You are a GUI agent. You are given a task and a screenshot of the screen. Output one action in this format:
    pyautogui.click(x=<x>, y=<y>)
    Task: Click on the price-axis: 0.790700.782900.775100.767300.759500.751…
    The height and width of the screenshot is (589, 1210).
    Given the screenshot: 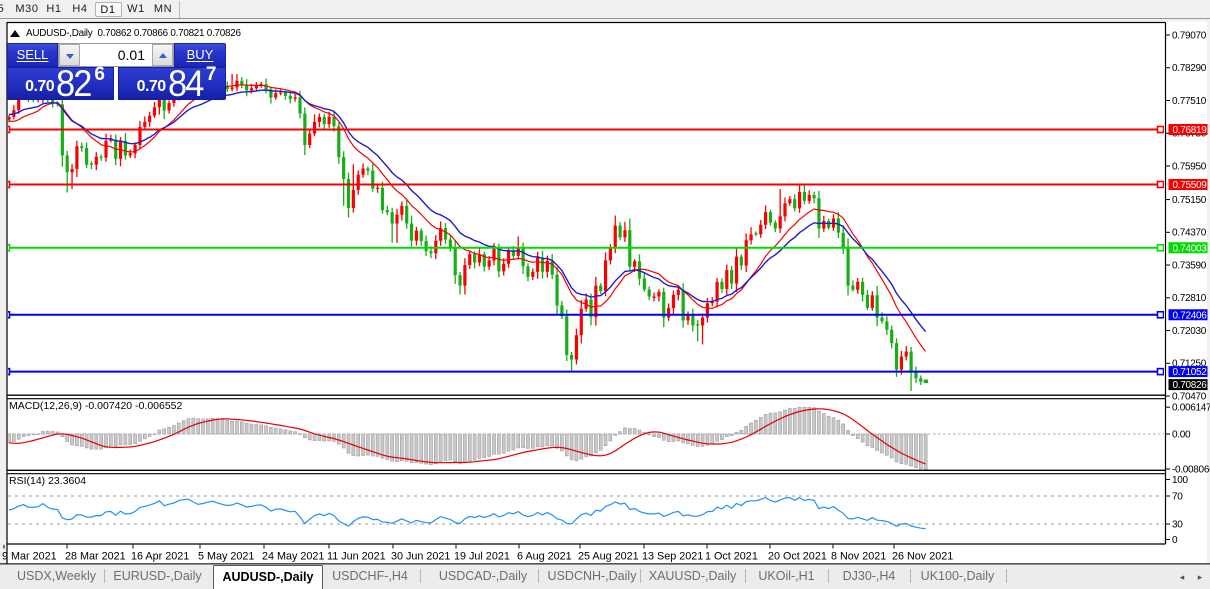 What is the action you would take?
    pyautogui.click(x=1187, y=288)
    